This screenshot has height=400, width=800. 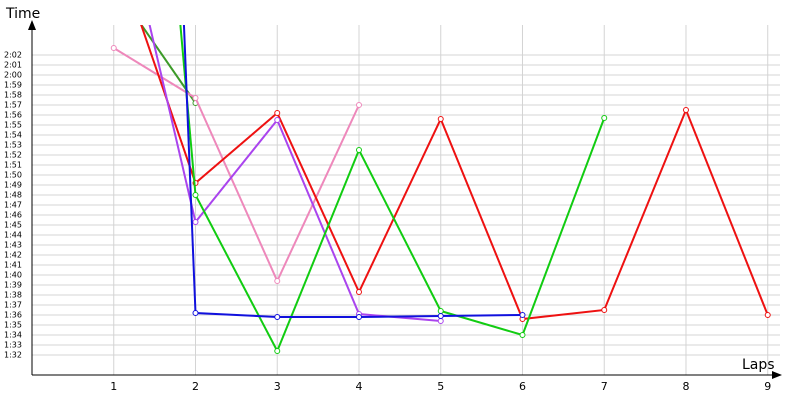 I want to click on y-tick-label: 1:57, so click(x=13, y=105).